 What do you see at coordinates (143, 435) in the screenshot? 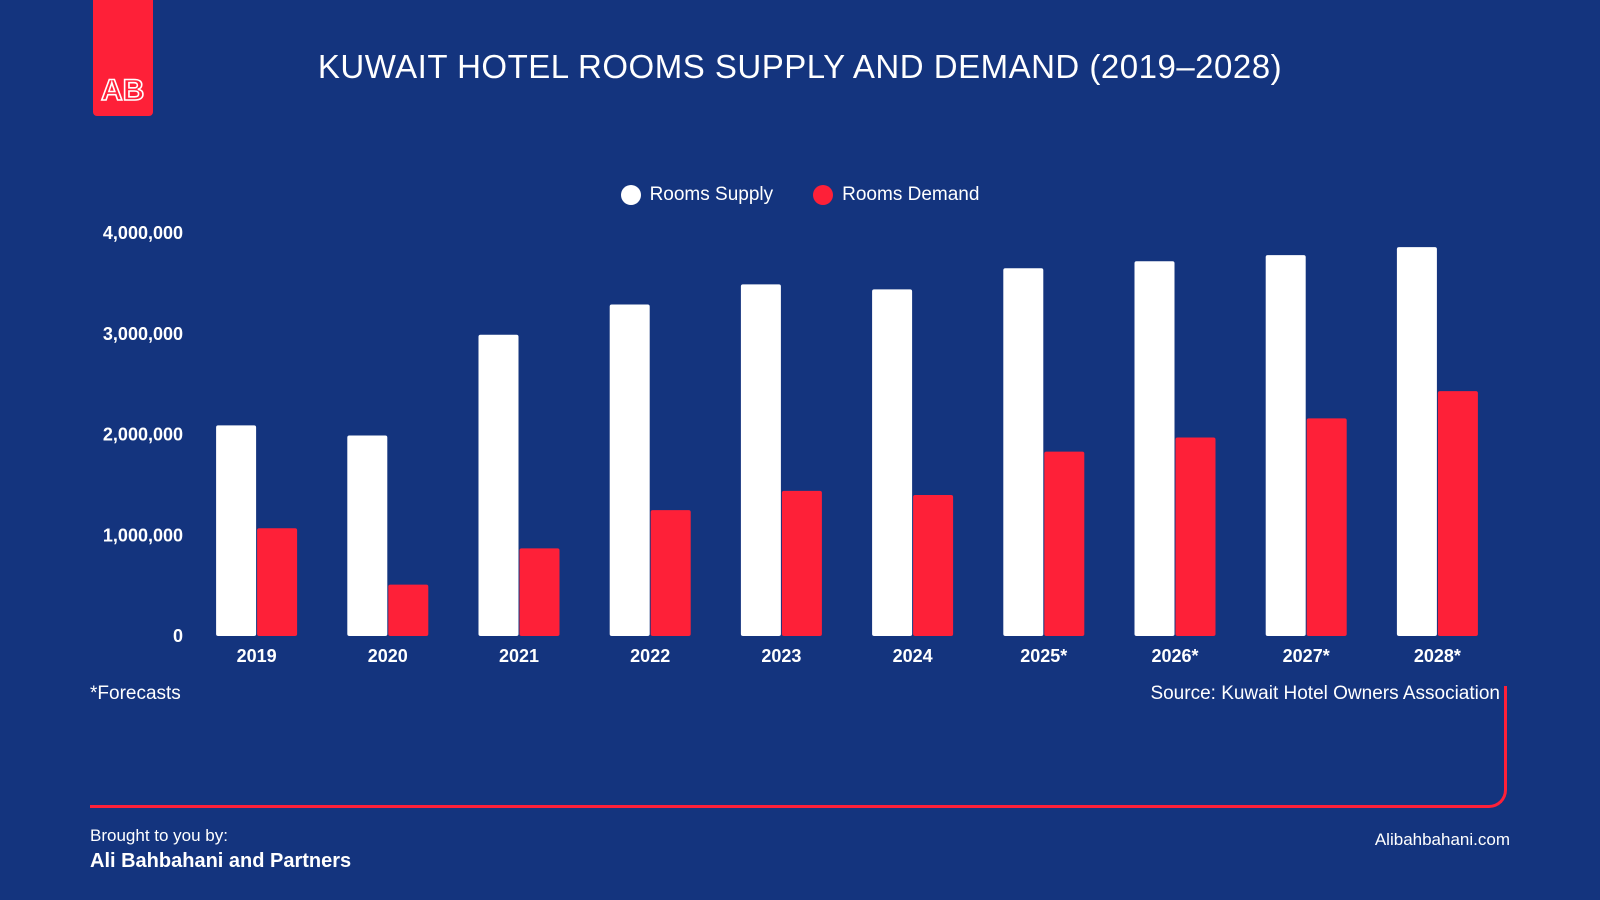
I see `y-tick-label: 2,000,000` at bounding box center [143, 435].